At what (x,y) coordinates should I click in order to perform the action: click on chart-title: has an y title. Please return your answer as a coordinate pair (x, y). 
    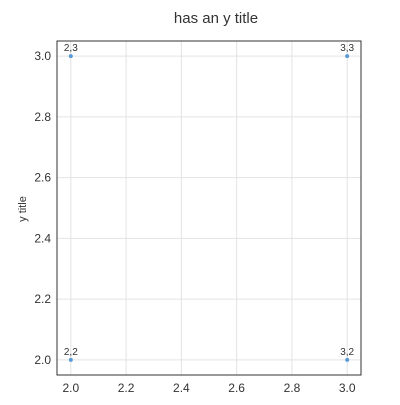
    Looking at the image, I should click on (216, 18).